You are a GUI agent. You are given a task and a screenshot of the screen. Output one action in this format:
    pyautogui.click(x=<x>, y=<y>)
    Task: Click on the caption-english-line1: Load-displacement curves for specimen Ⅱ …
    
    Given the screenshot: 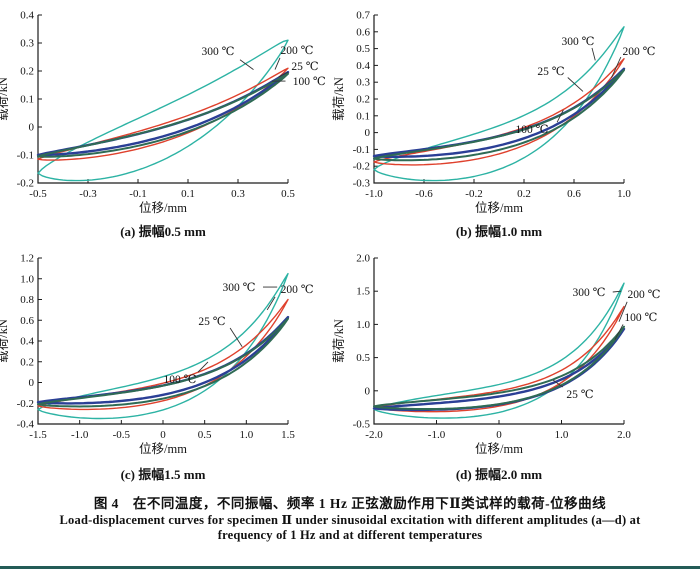 What is the action you would take?
    pyautogui.click(x=350, y=520)
    